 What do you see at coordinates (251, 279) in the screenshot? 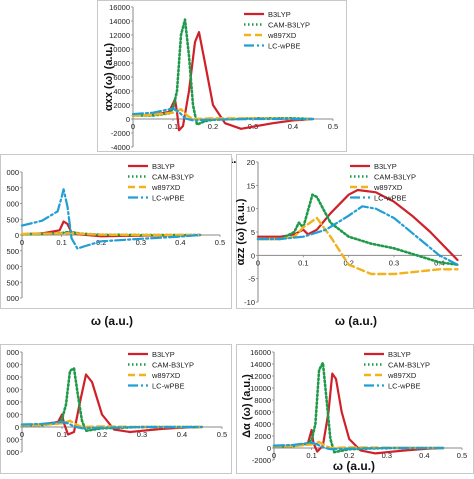
I see `y-tick-label: -5` at bounding box center [251, 279].